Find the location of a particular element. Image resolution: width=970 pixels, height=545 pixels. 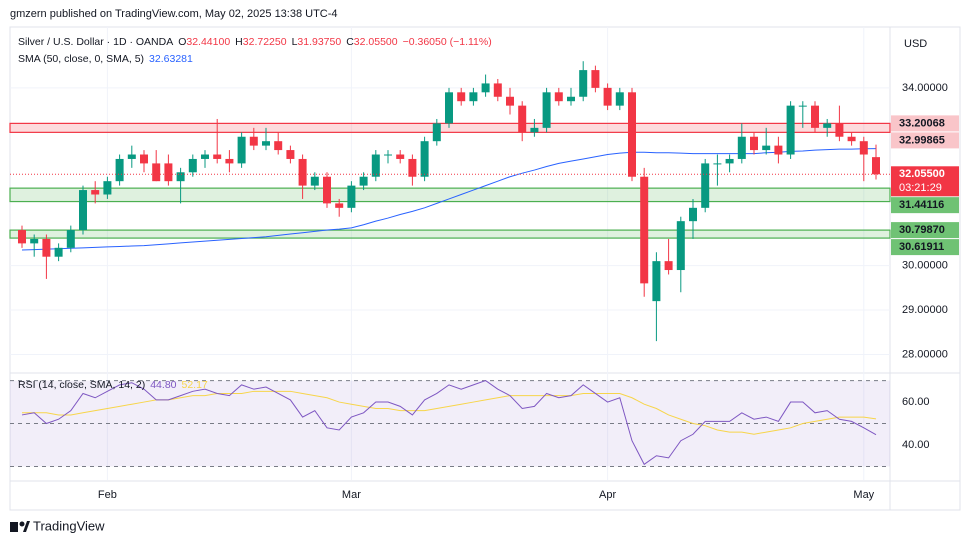

x-tick-label: Feb is located at coordinates (107, 495).